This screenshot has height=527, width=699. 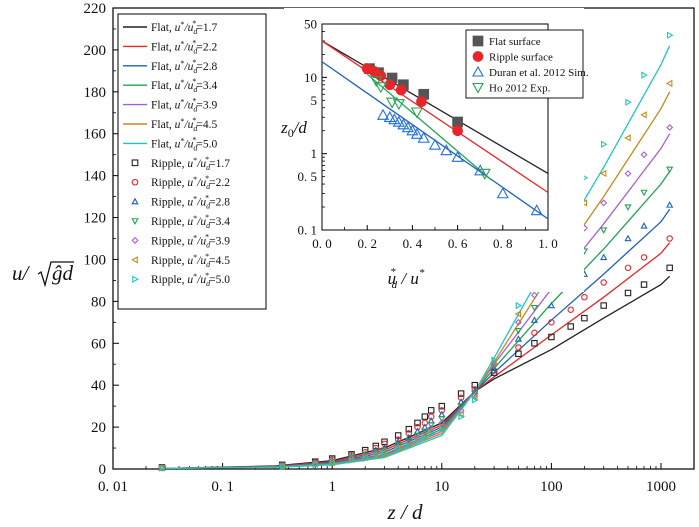 What do you see at coordinates (435, 238) in the screenshot?
I see `inset-x-axis: 0. 0 0. 2 0. 4 0. 6 0. 8 1. 0` at bounding box center [435, 238].